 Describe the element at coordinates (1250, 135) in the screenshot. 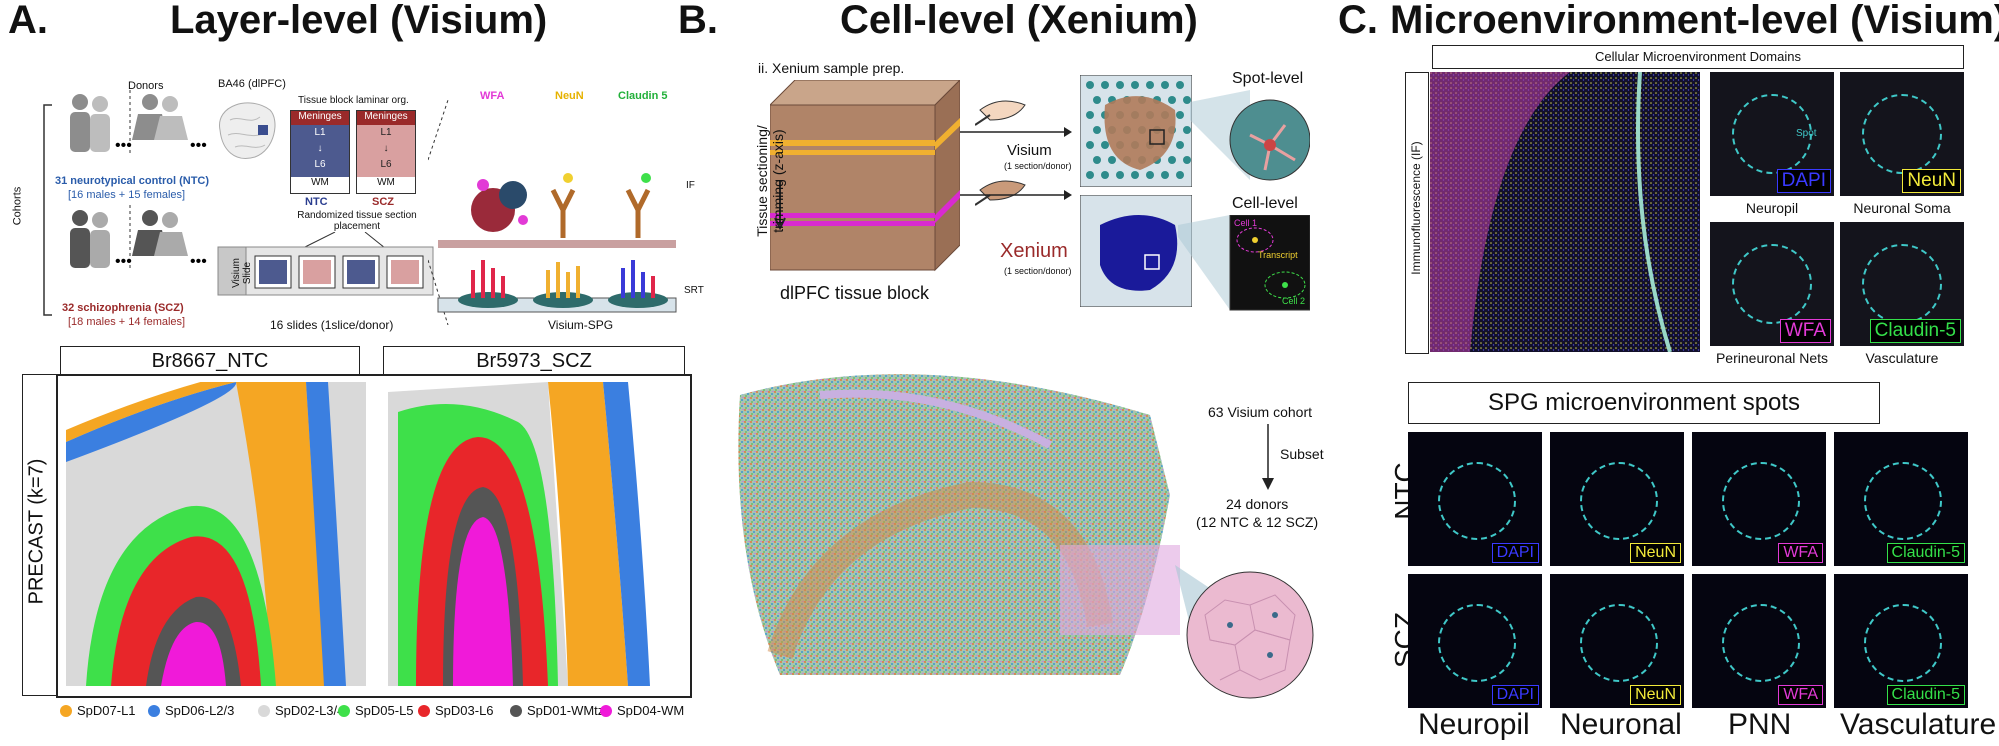

I see `spot-zoom` at that location.